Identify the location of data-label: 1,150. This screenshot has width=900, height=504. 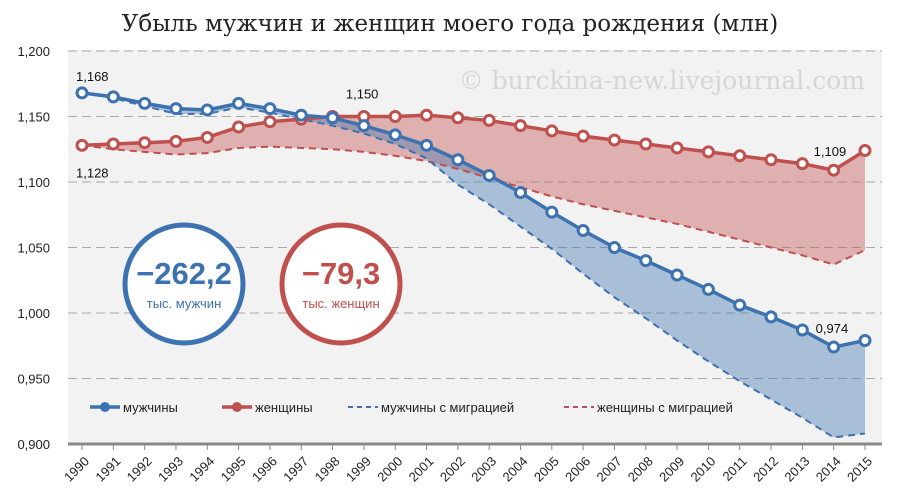
(362, 94).